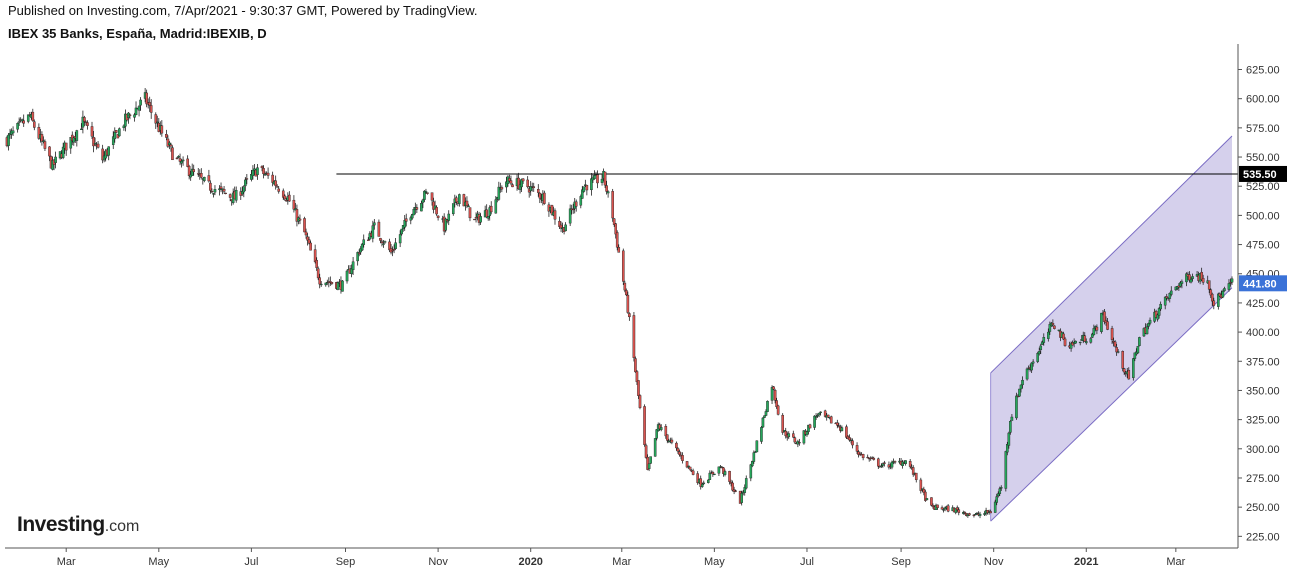 The image size is (1293, 572). Describe the element at coordinates (994, 562) in the screenshot. I see `x-tick-label: Nov` at that location.